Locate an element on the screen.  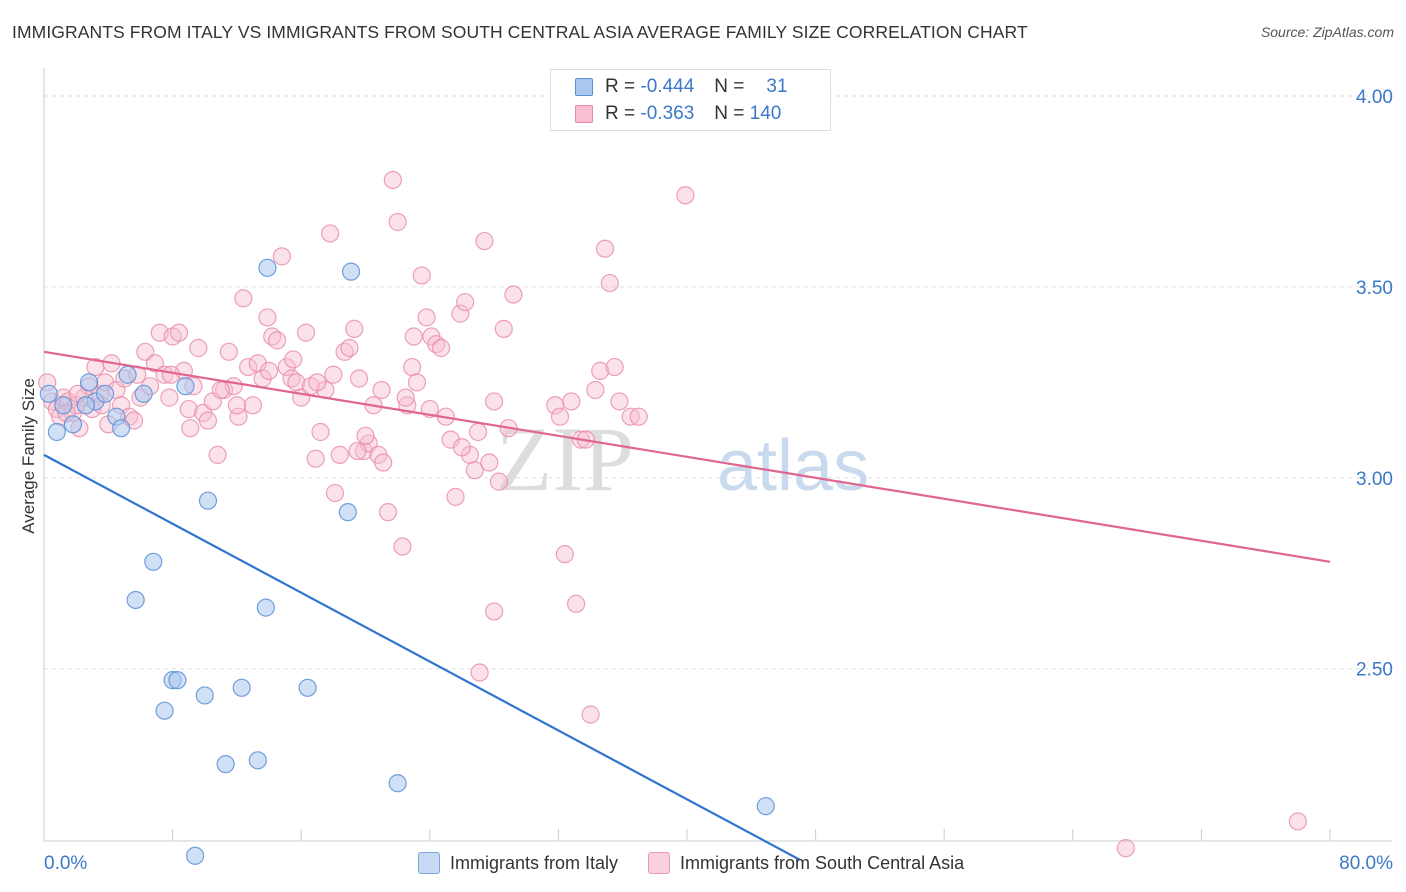
watermark: ZIP atlas is located at coordinates (682, 459).